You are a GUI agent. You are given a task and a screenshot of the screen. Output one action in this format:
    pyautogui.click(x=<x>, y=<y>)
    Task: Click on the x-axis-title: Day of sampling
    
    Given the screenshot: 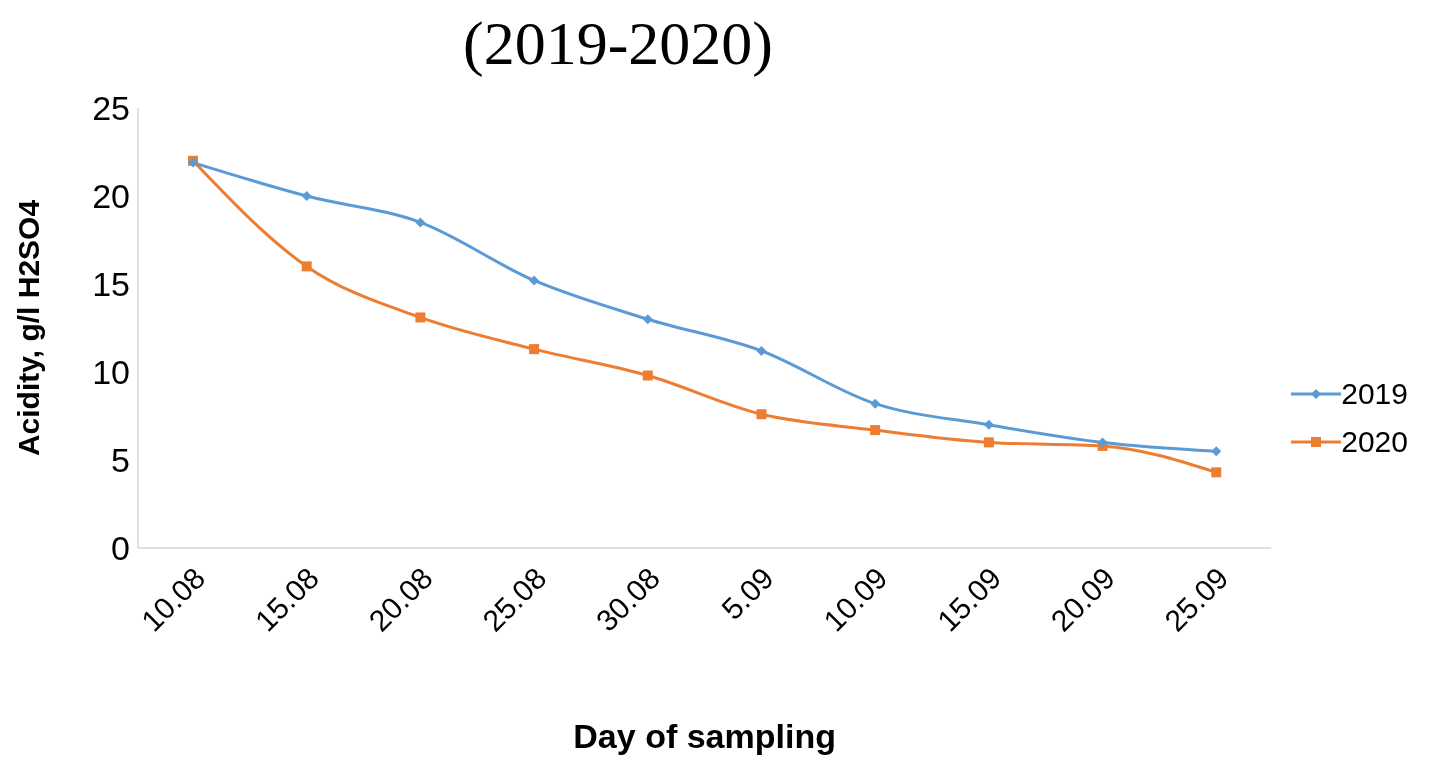 What is the action you would take?
    pyautogui.click(x=704, y=736)
    